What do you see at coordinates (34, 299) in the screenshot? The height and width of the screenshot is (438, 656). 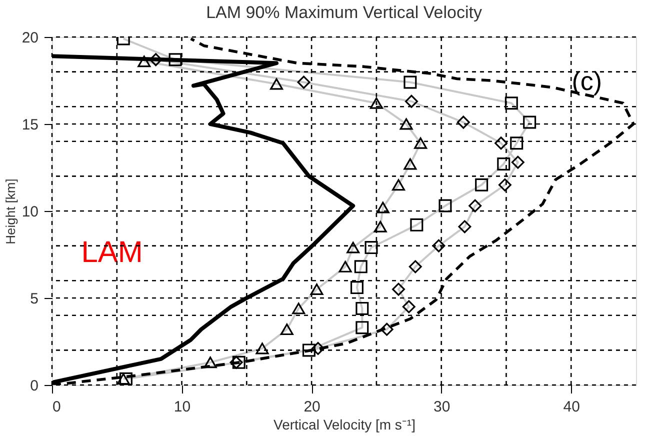 I see `y-tick-label: 5` at bounding box center [34, 299].